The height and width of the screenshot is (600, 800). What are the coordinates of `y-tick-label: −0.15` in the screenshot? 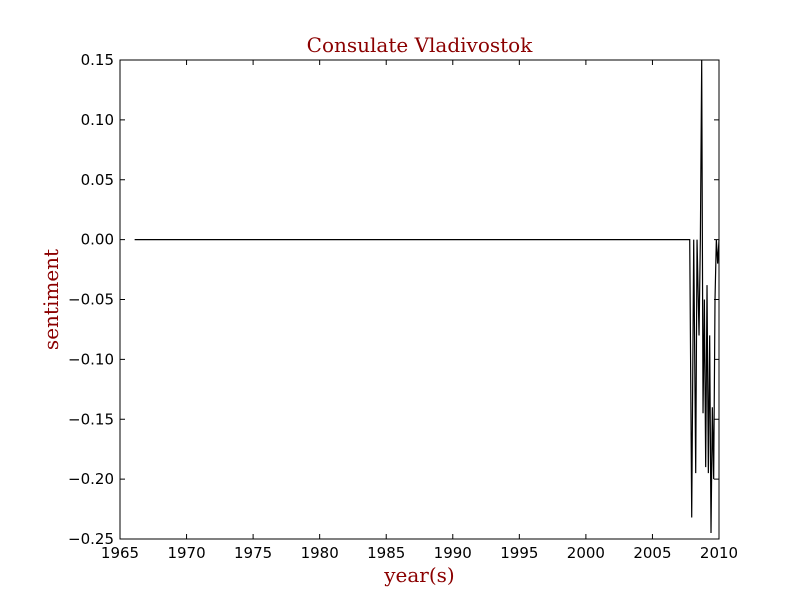 It's located at (91, 419).